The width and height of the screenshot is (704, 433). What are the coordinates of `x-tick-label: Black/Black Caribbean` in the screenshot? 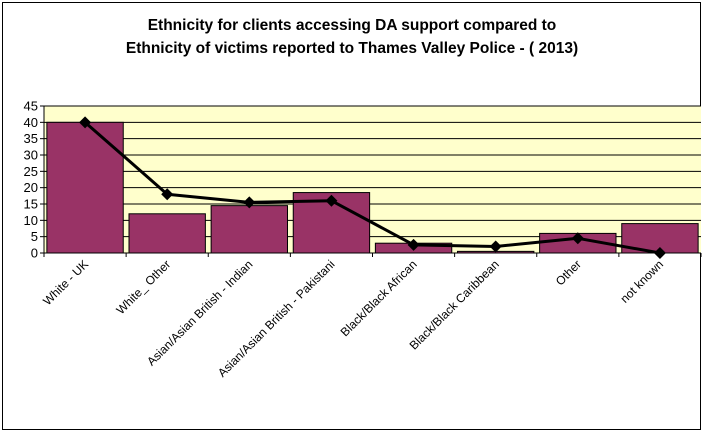 It's located at (454, 304).